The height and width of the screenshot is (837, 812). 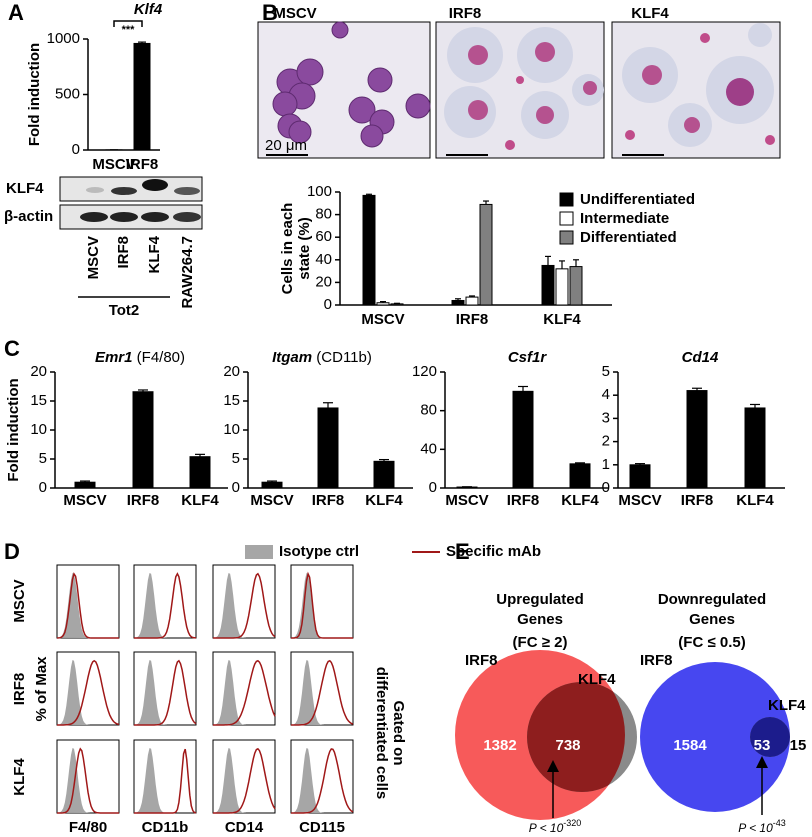 What do you see at coordinates (16, 12) in the screenshot?
I see `panel-letter: A` at bounding box center [16, 12].